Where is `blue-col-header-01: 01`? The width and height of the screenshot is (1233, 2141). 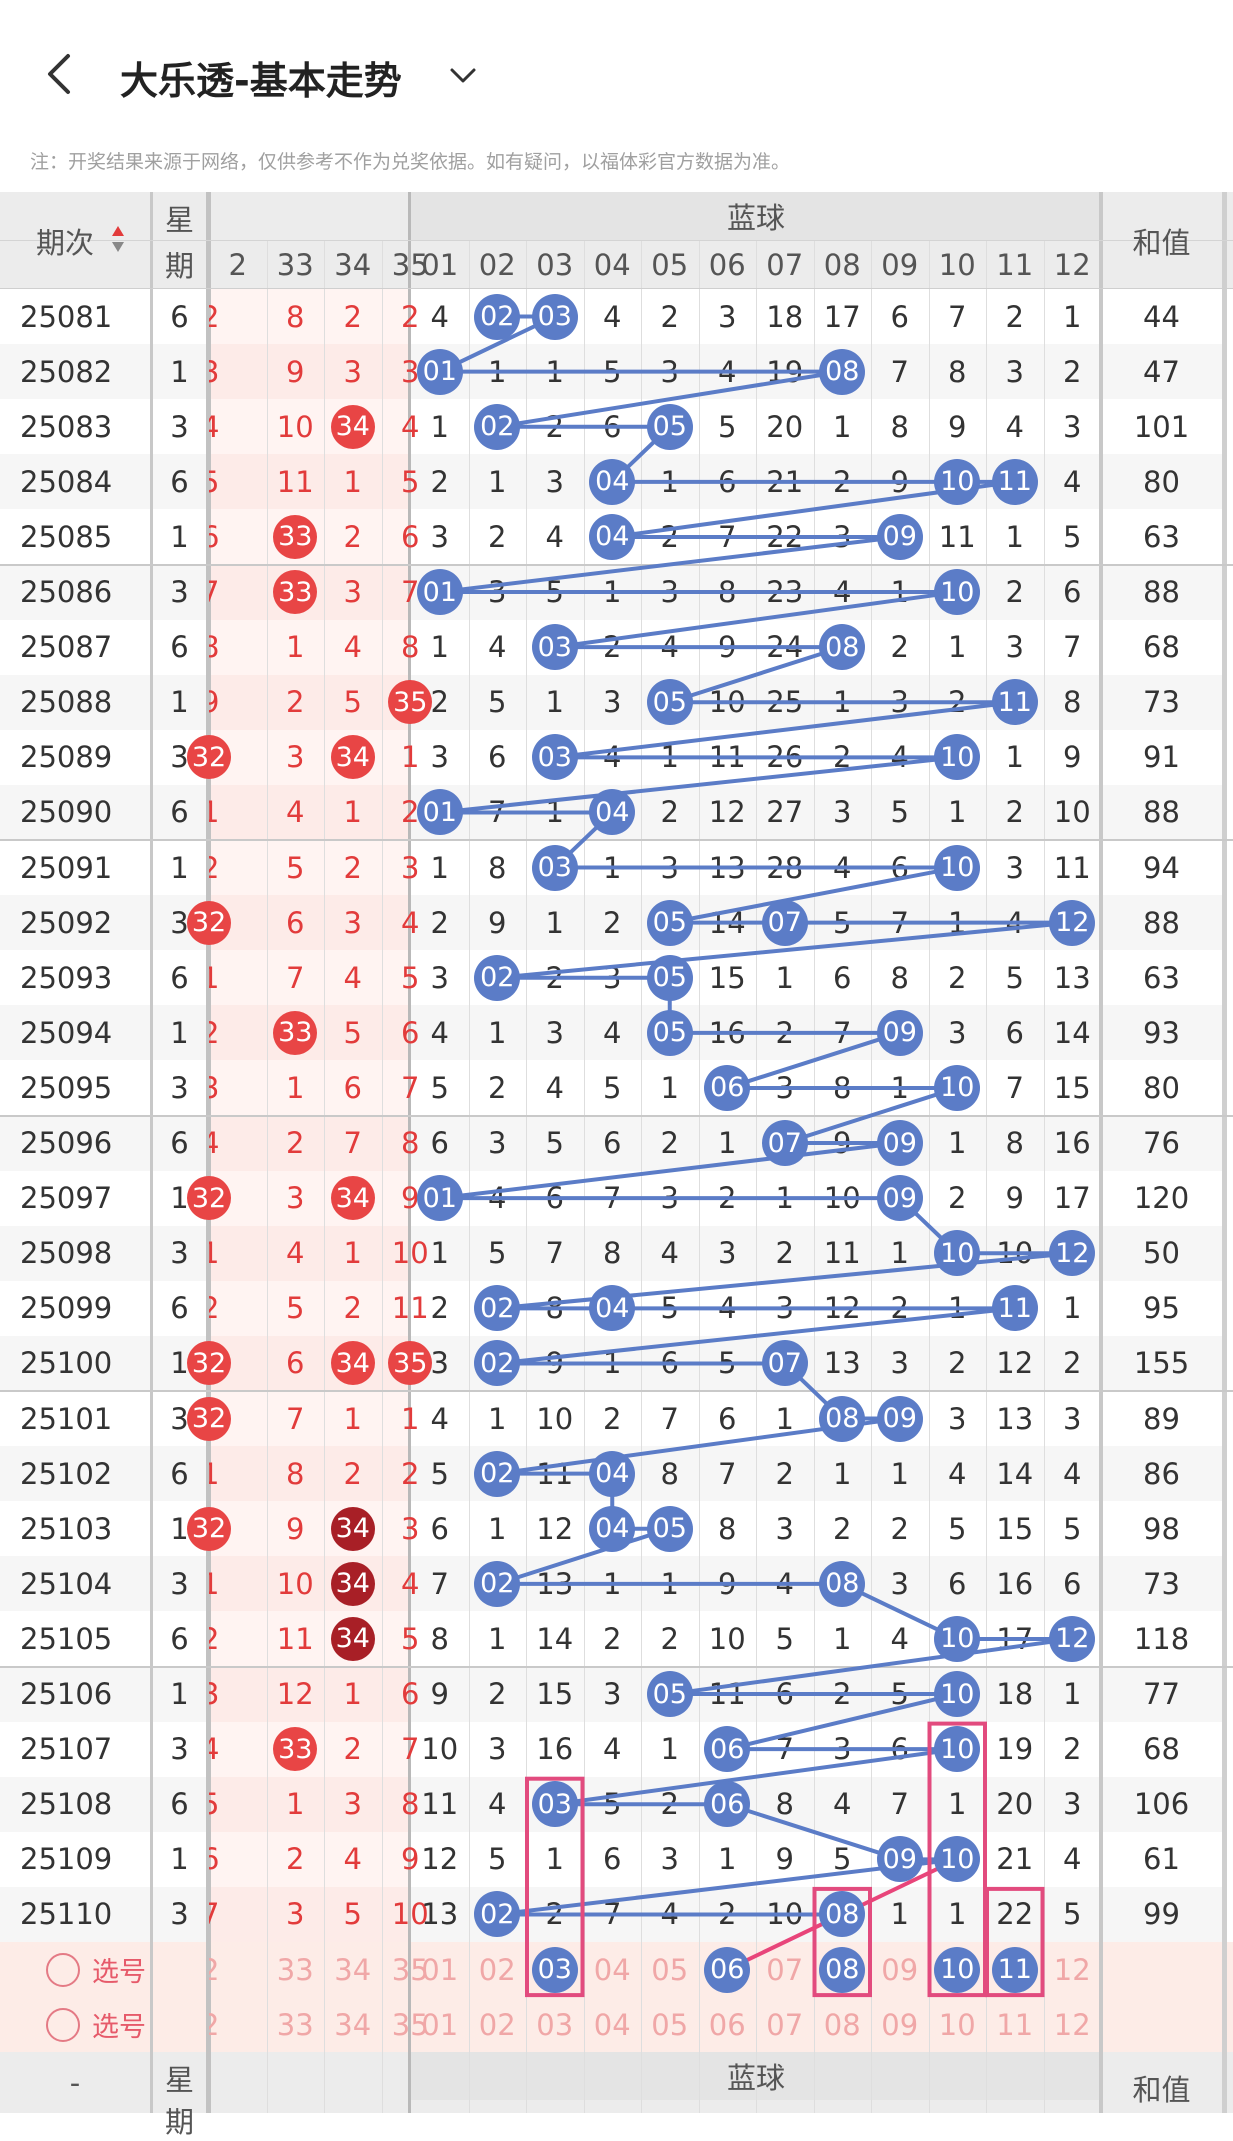 blue-col-header-01: 01 is located at coordinates (440, 264).